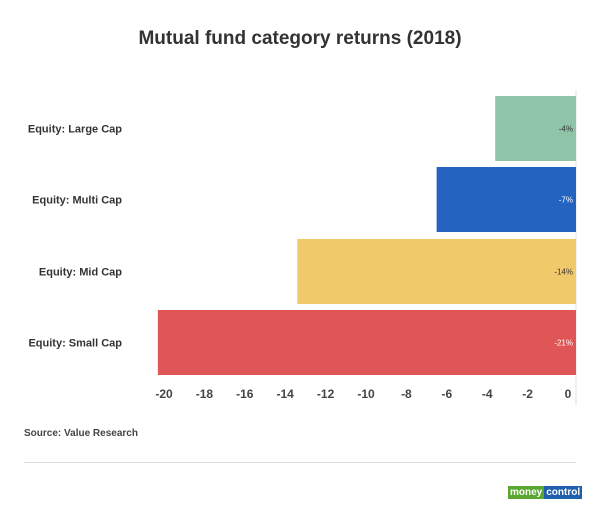  I want to click on x-tick-label: -12, so click(326, 394).